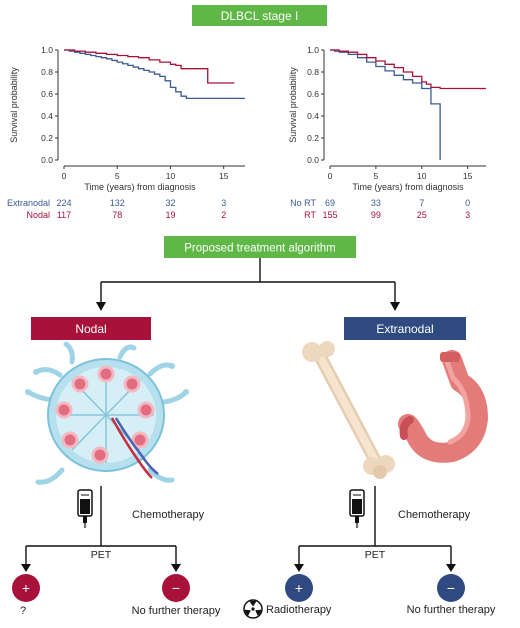 The image size is (520, 628). What do you see at coordinates (101, 306) in the screenshot?
I see `arrow-down-nodal-icon` at bounding box center [101, 306].